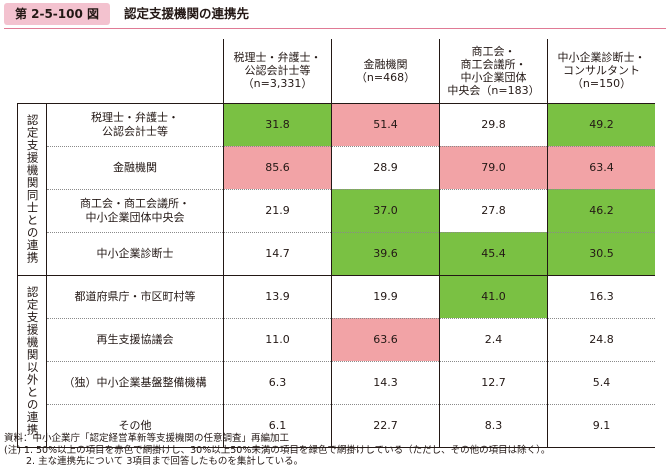 This screenshot has width=669, height=469. What do you see at coordinates (493, 425) in the screenshot?
I see `value-cell: 8.3` at bounding box center [493, 425].